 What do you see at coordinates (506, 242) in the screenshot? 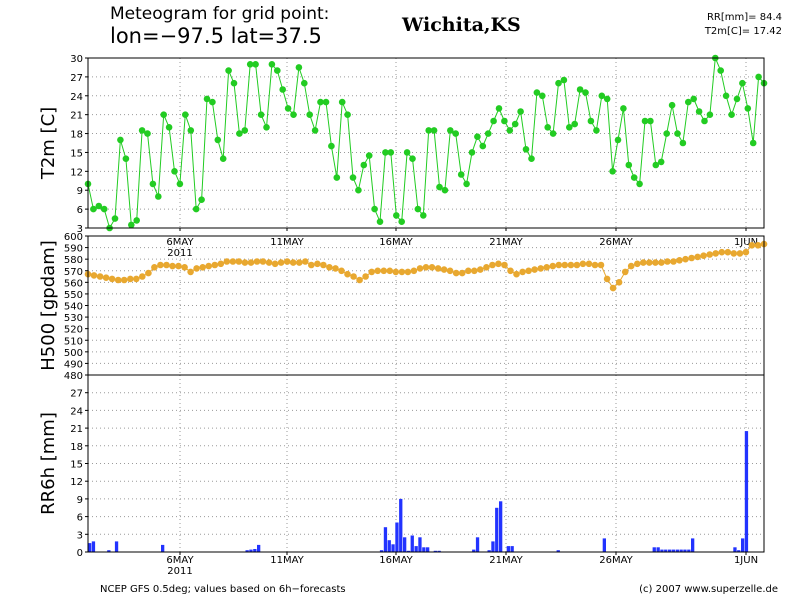
I see `x-tick-label: 21MAY` at bounding box center [506, 242].